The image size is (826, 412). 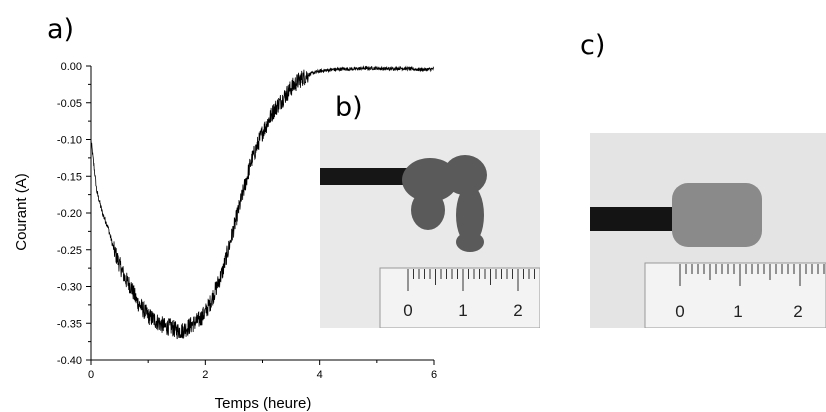 I want to click on y-tick-label: -0.05, so click(x=69, y=104).